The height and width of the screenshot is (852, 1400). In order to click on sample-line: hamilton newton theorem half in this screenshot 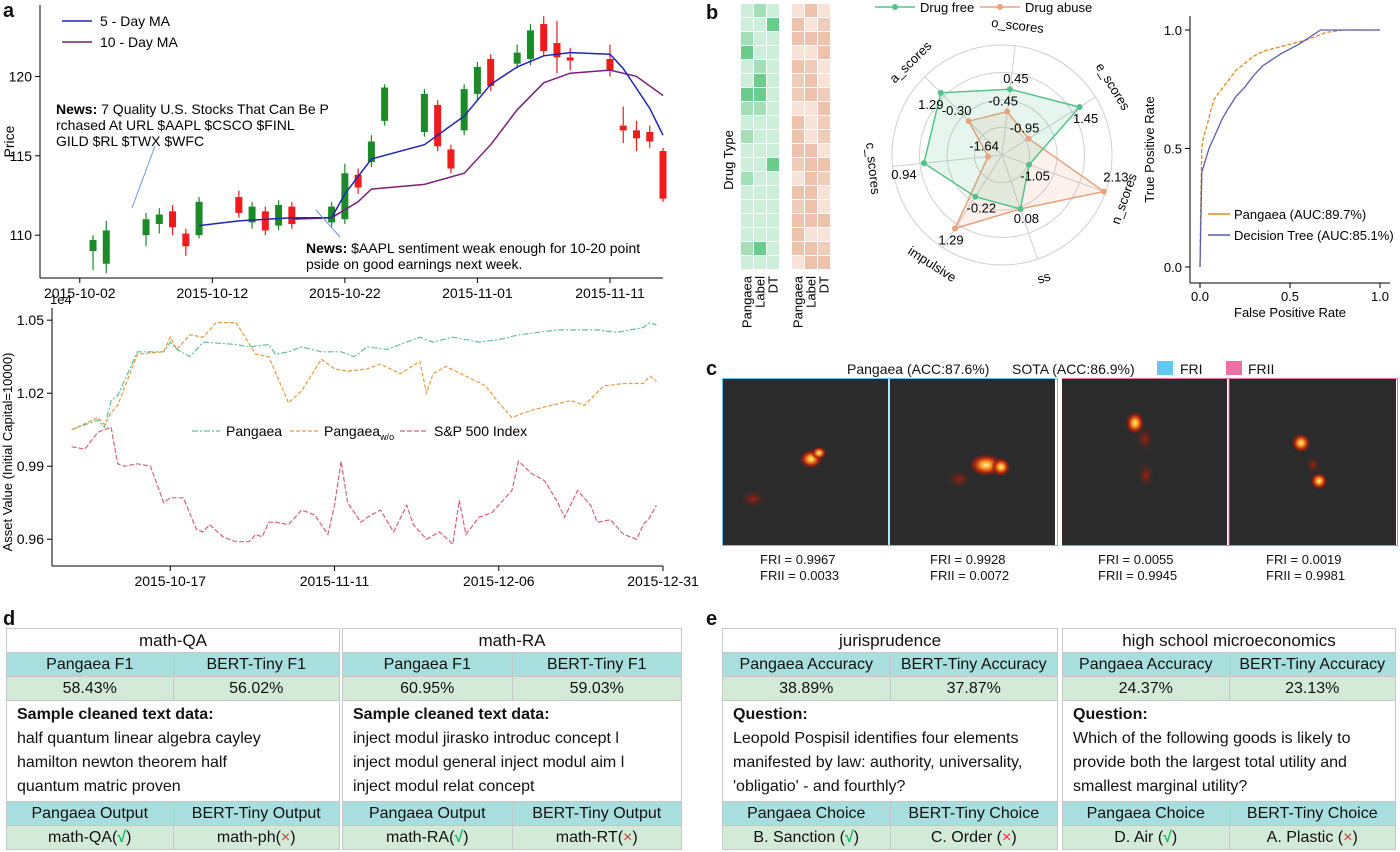, I will do `click(122, 762)`.